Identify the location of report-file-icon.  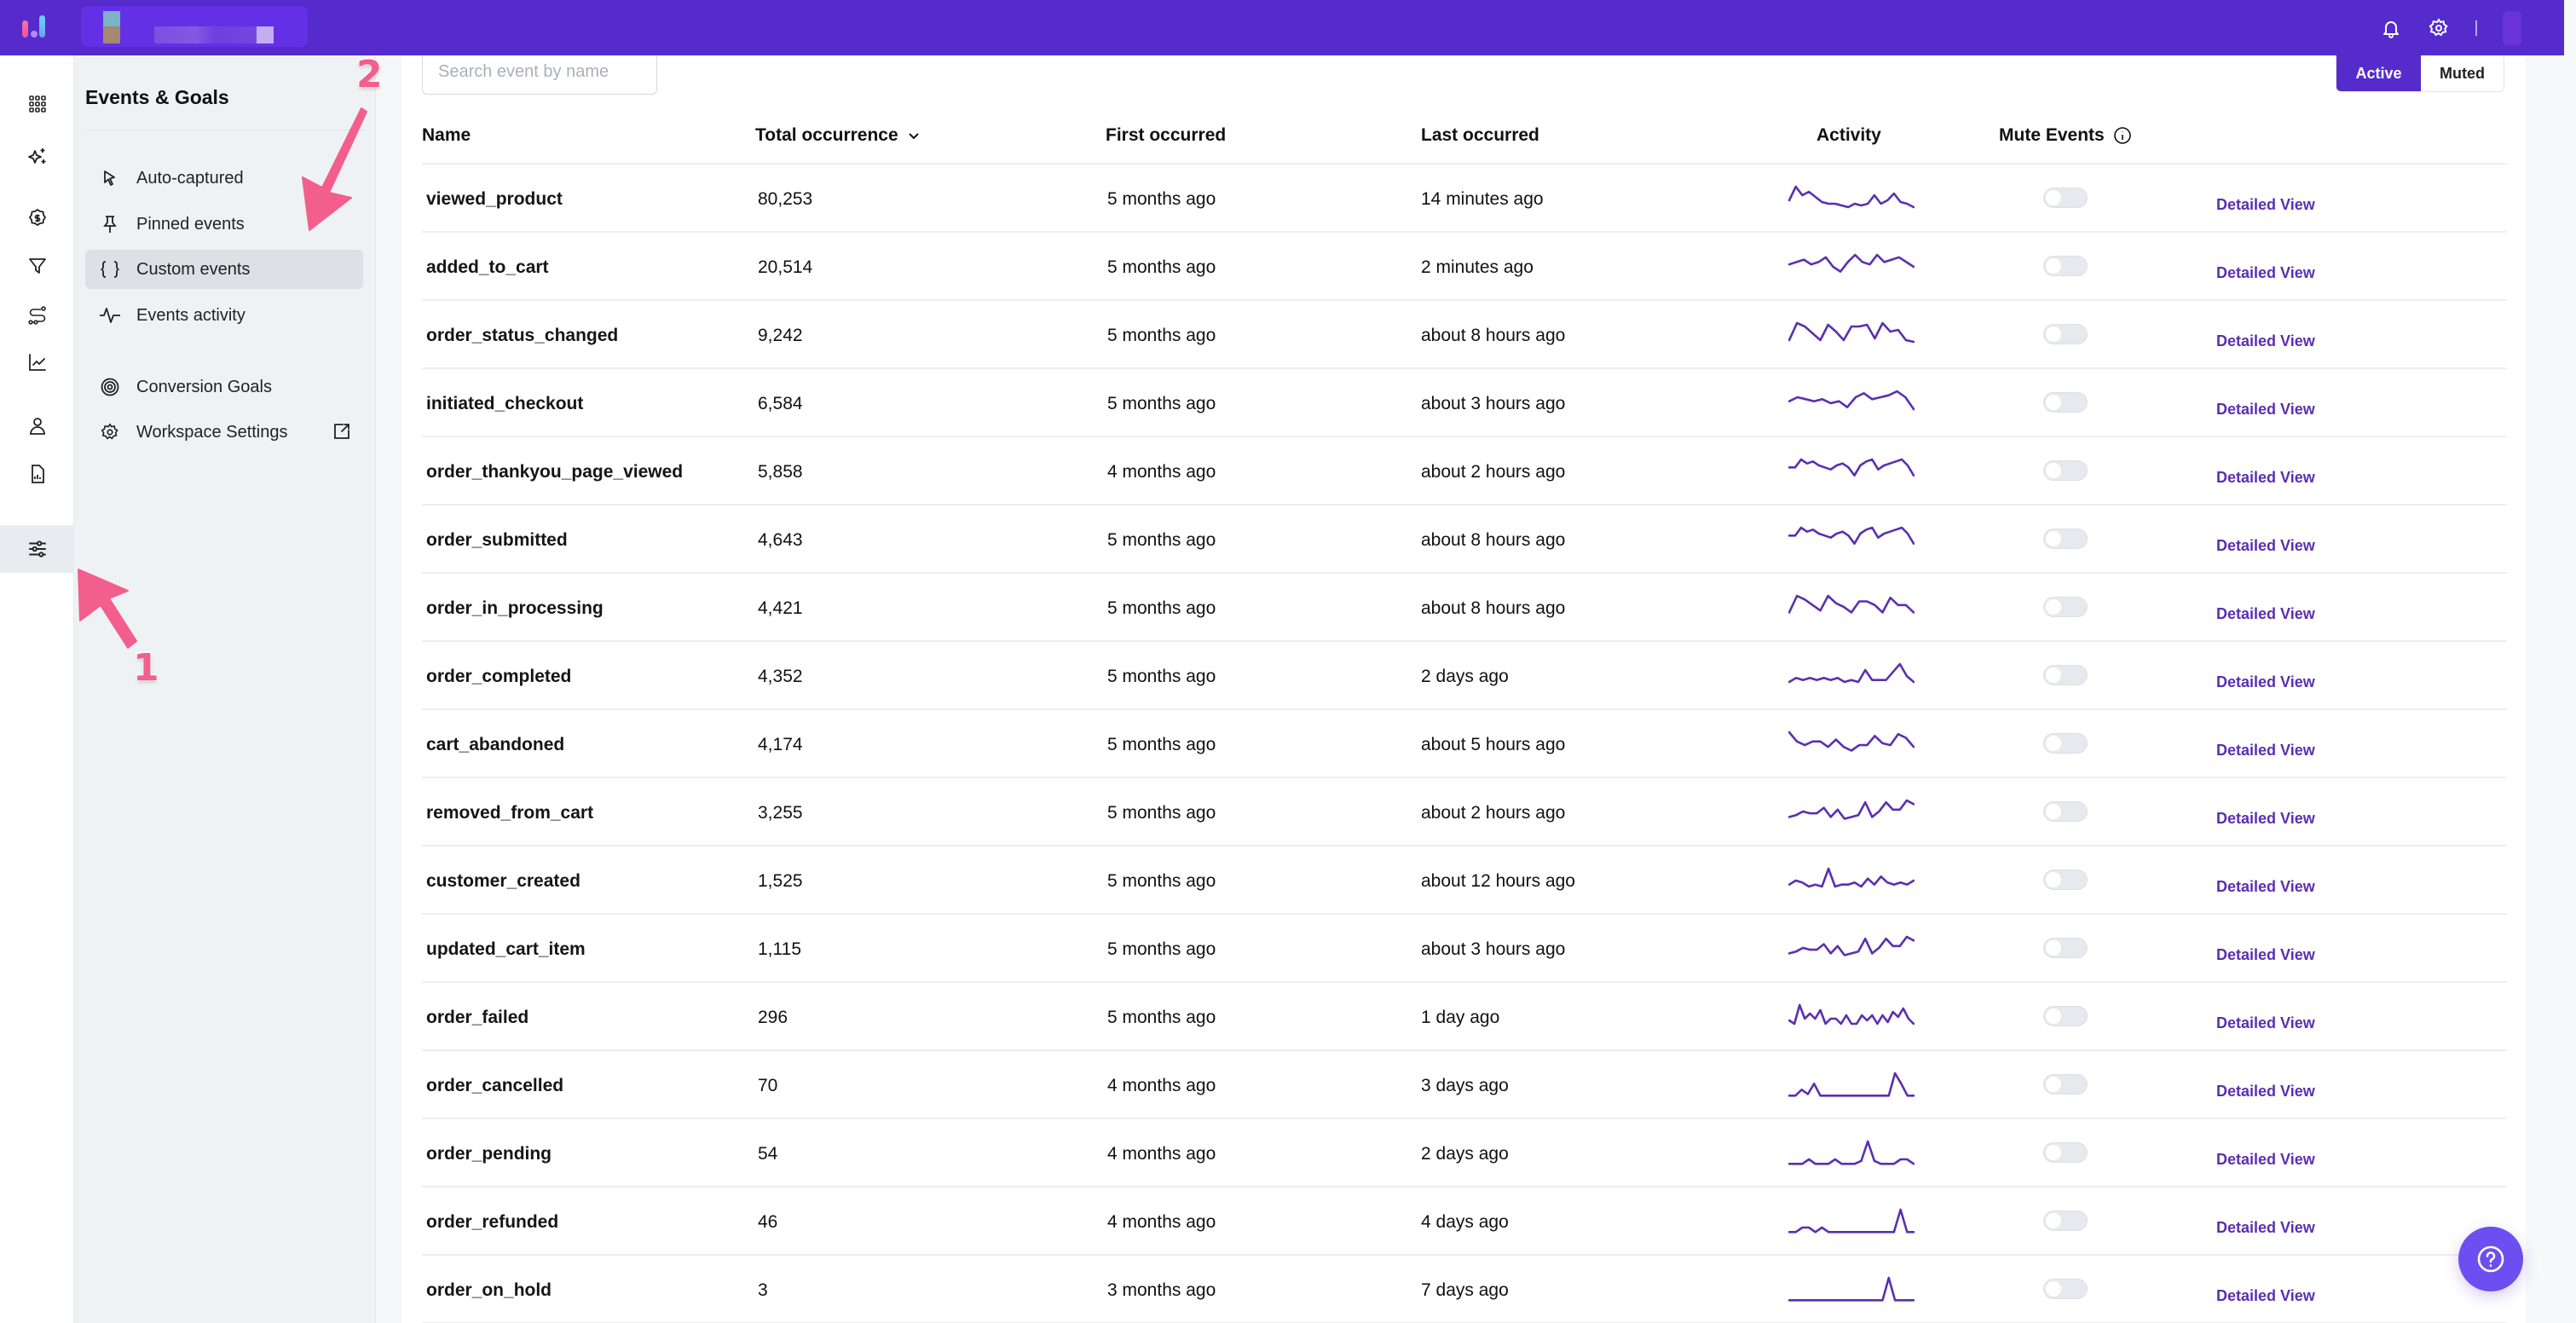
(37, 474).